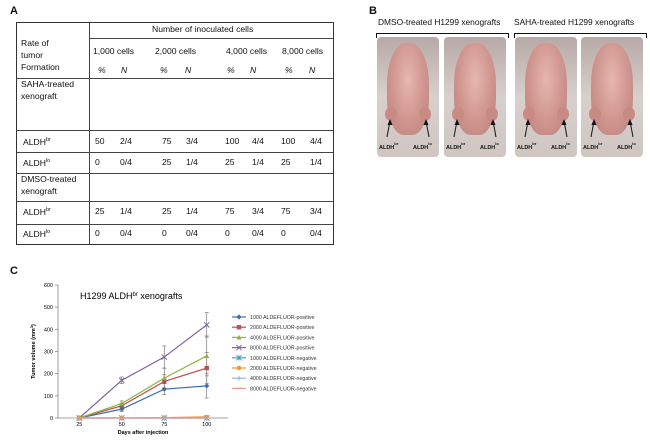  What do you see at coordinates (39, 191) in the screenshot?
I see `section-title-dmso-line2: xenograft` at bounding box center [39, 191].